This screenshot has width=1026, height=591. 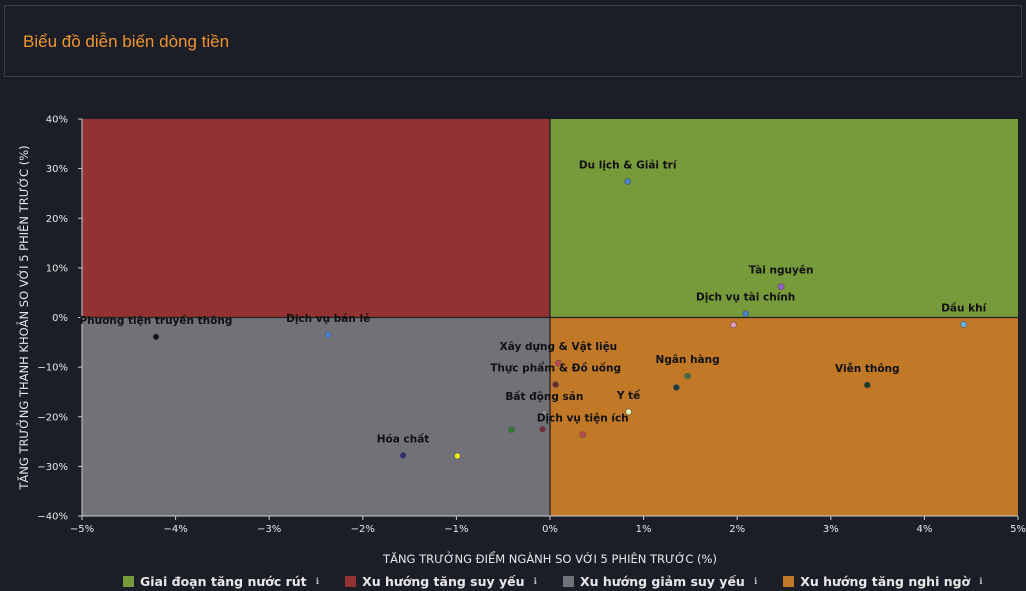 What do you see at coordinates (550, 529) in the screenshot?
I see `x-tick-label: 0%` at bounding box center [550, 529].